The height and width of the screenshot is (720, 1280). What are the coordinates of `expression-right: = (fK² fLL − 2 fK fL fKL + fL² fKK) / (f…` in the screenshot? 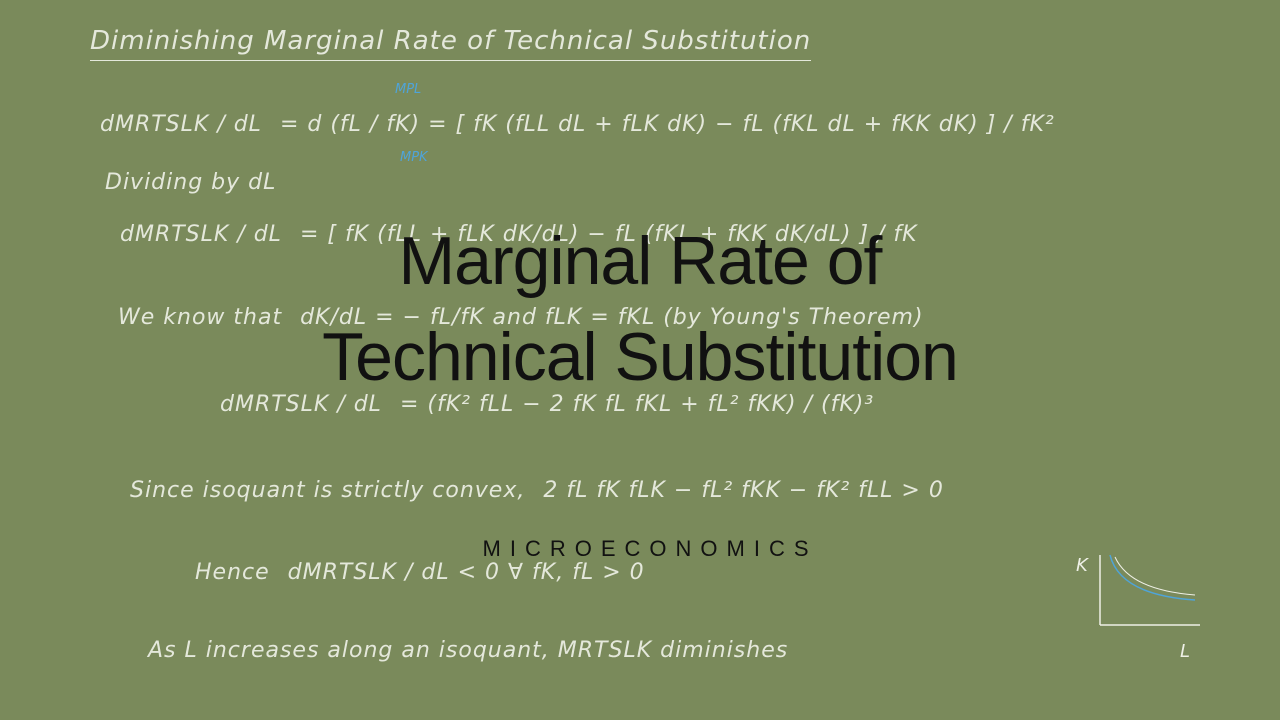 It's located at (637, 404).